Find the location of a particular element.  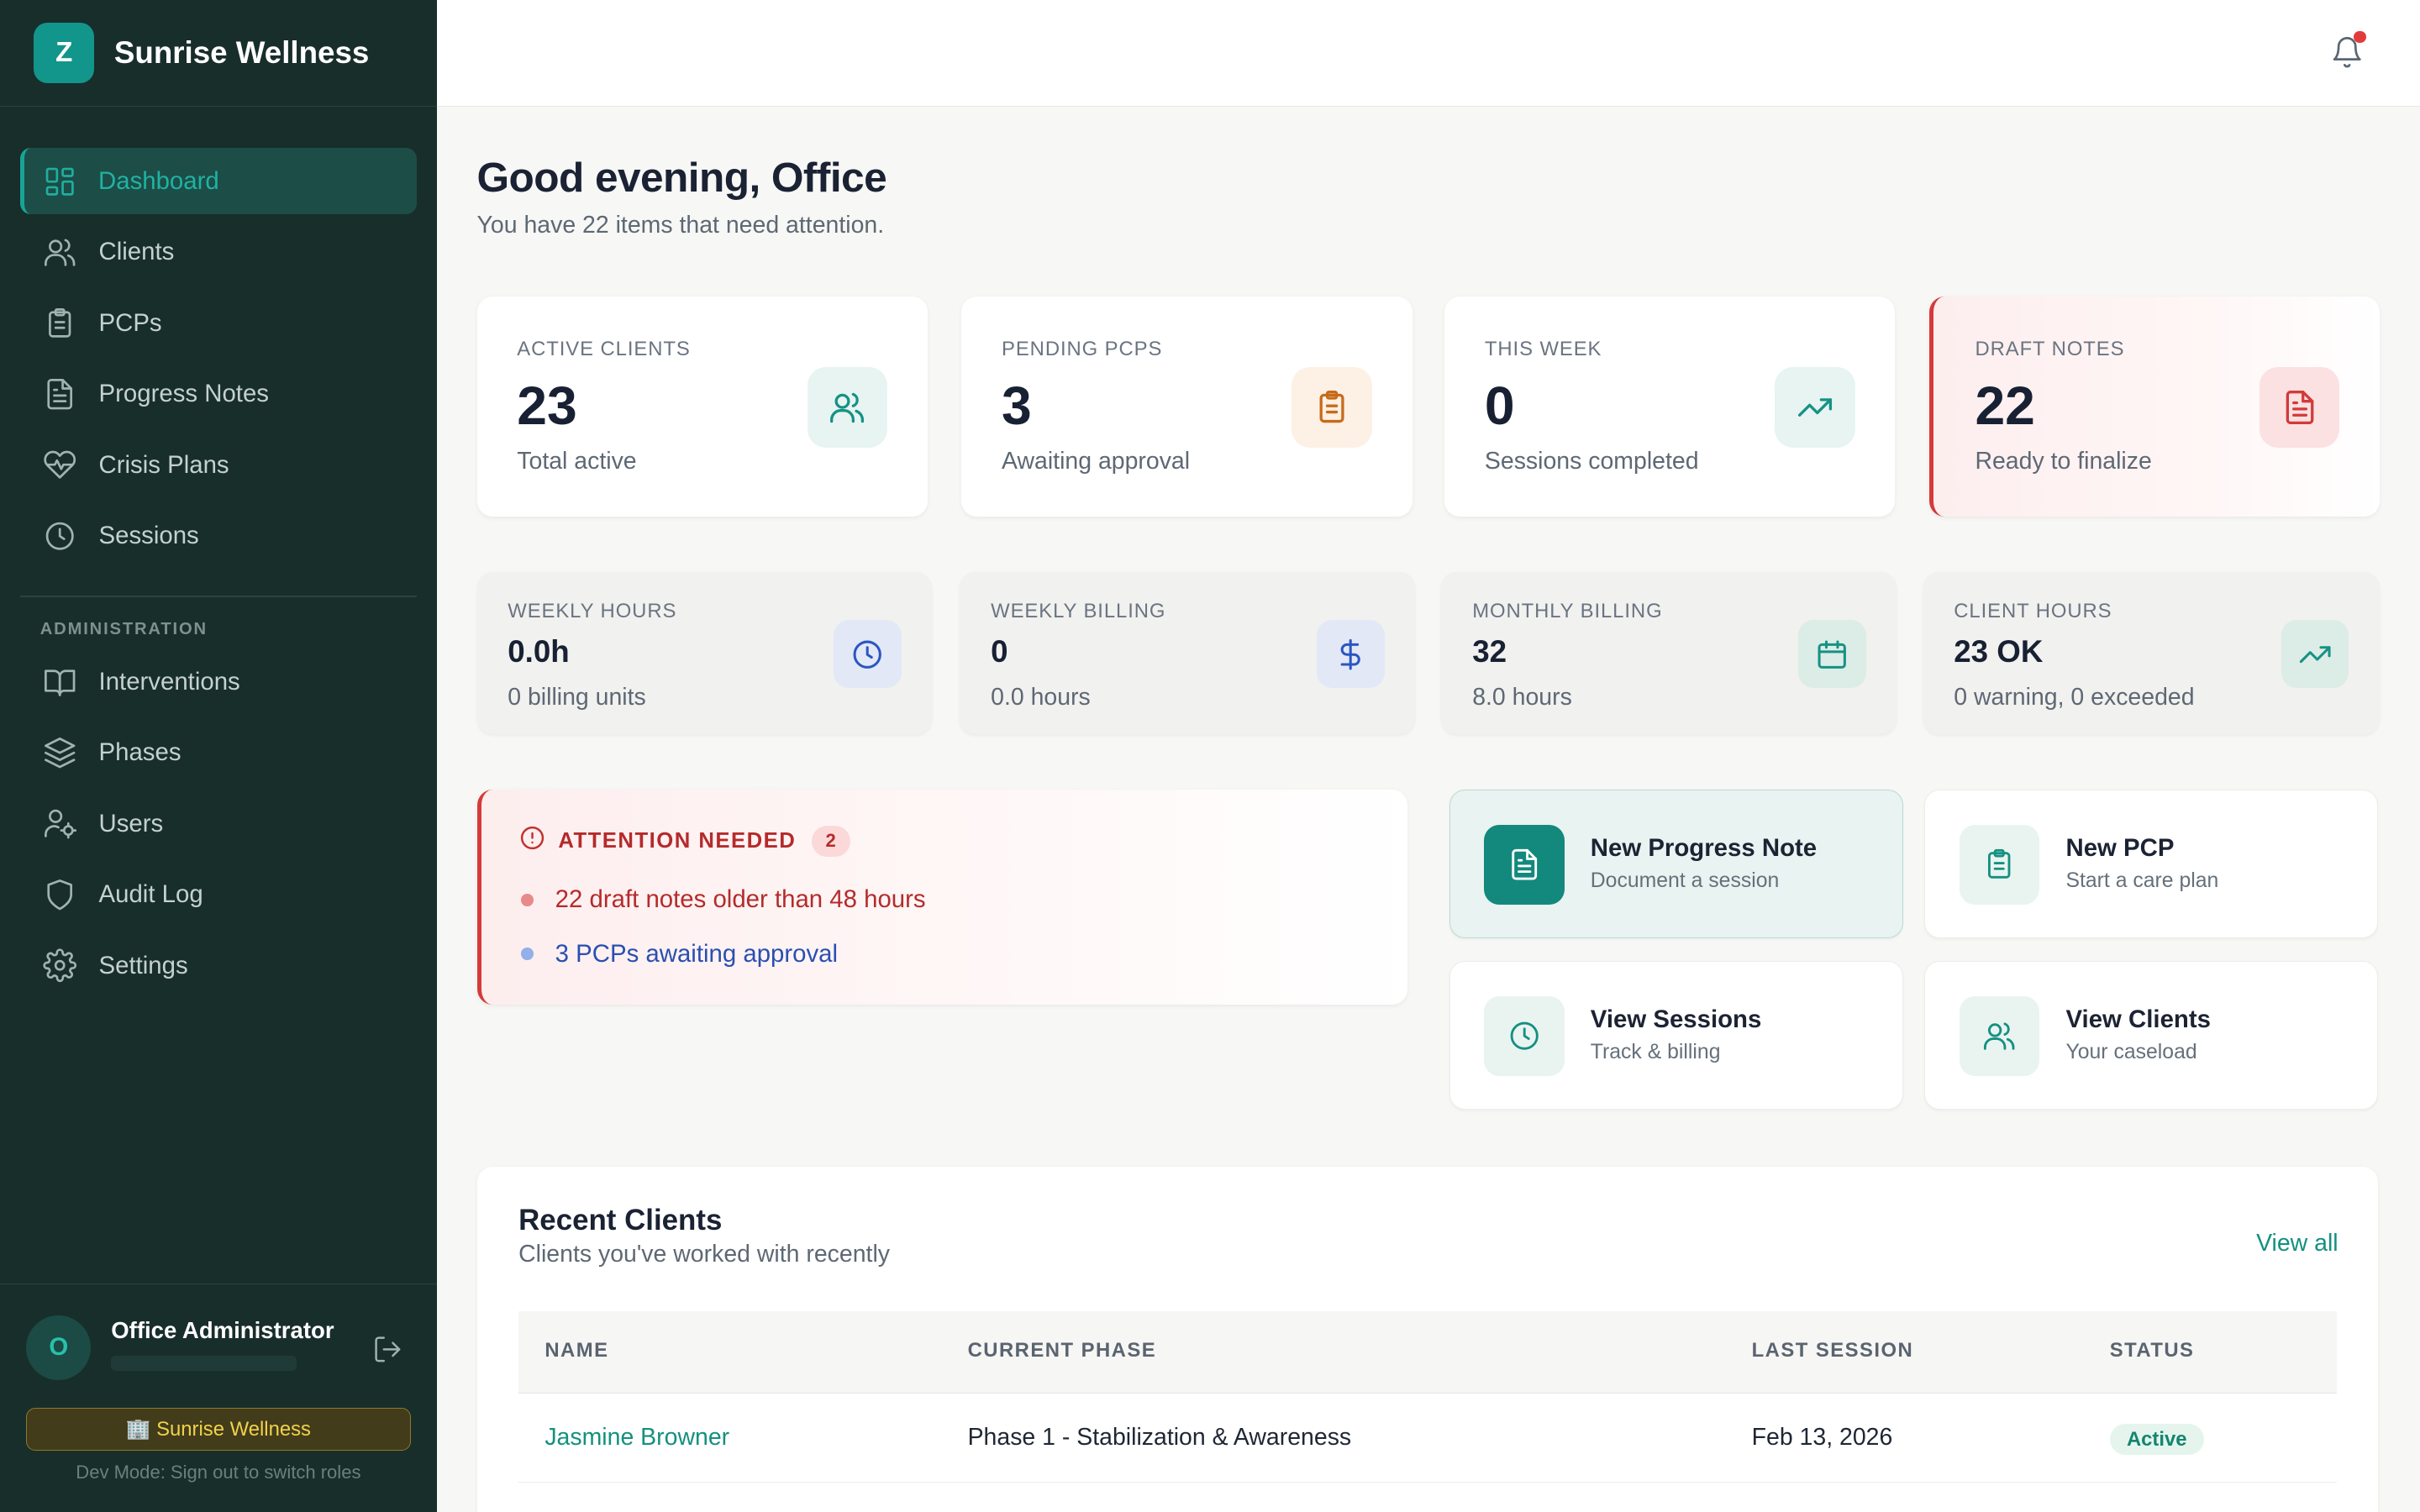

stat-label: PENDING PCPS is located at coordinates (1082, 349).